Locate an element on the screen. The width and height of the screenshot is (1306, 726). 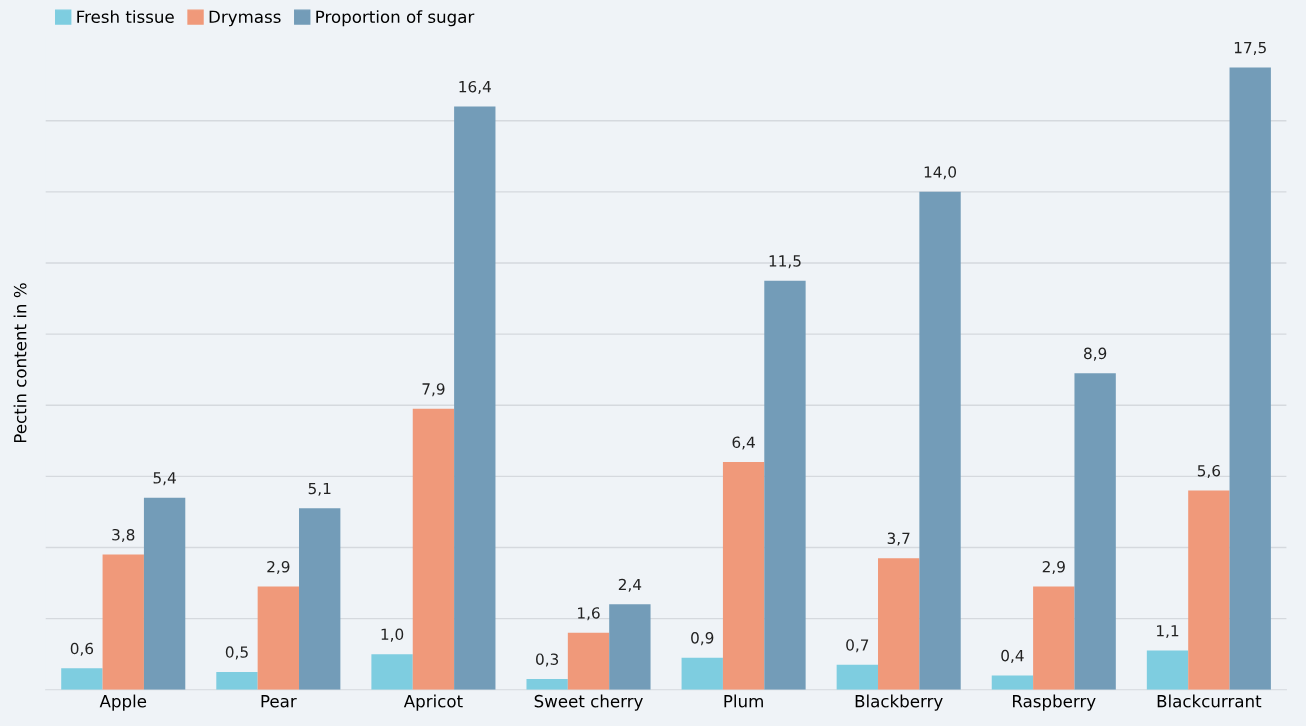
data-label: 1,6 is located at coordinates (589, 614).